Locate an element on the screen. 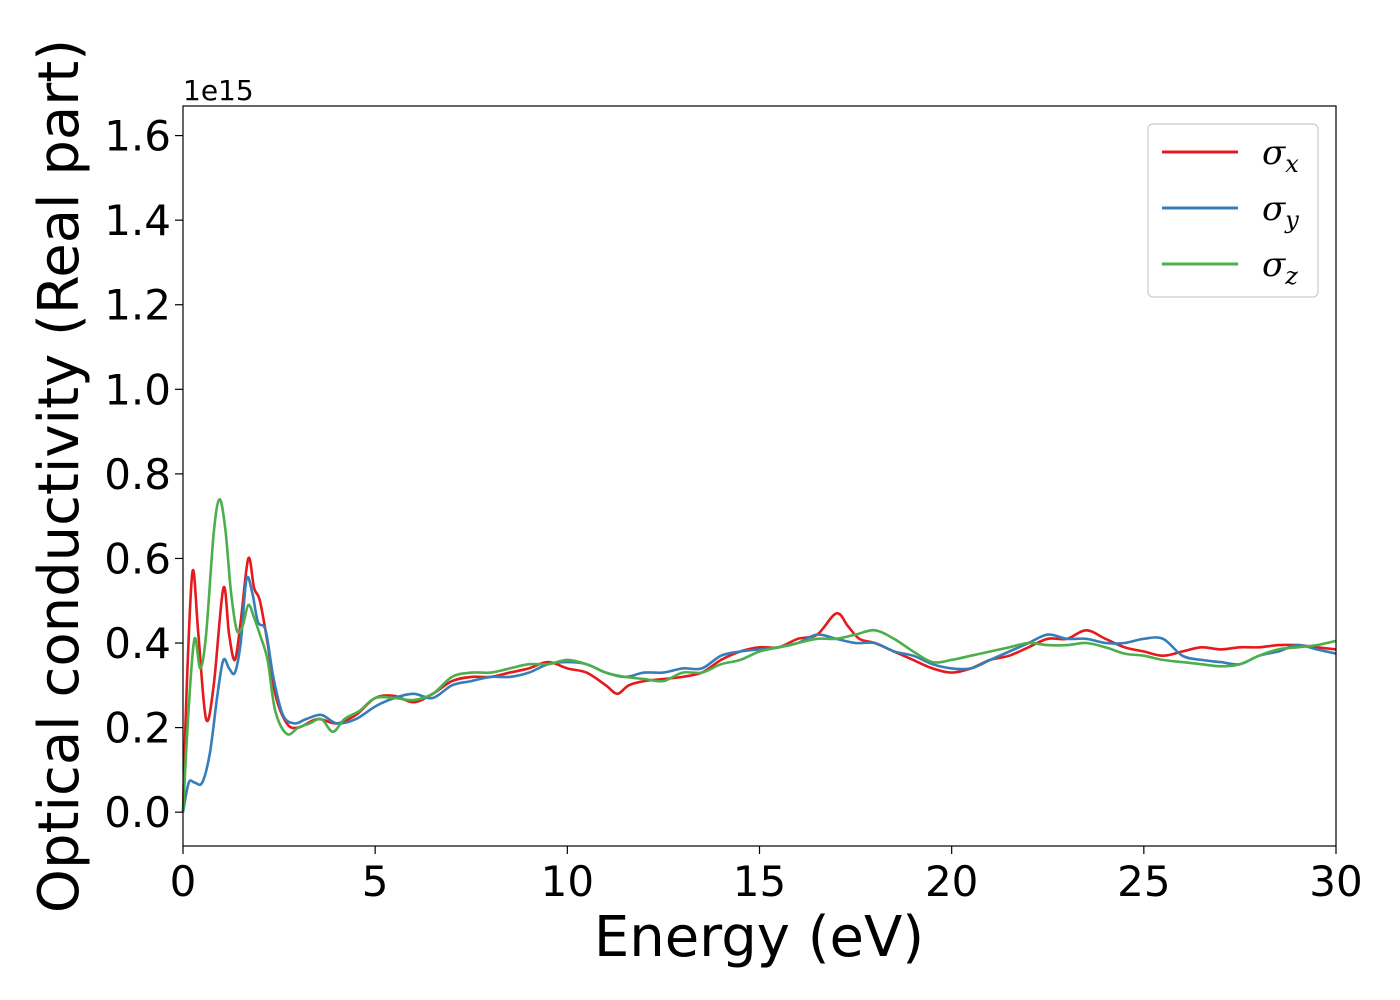 The image size is (1400, 1000). legend-label-x: σx is located at coordinates (1280, 155).